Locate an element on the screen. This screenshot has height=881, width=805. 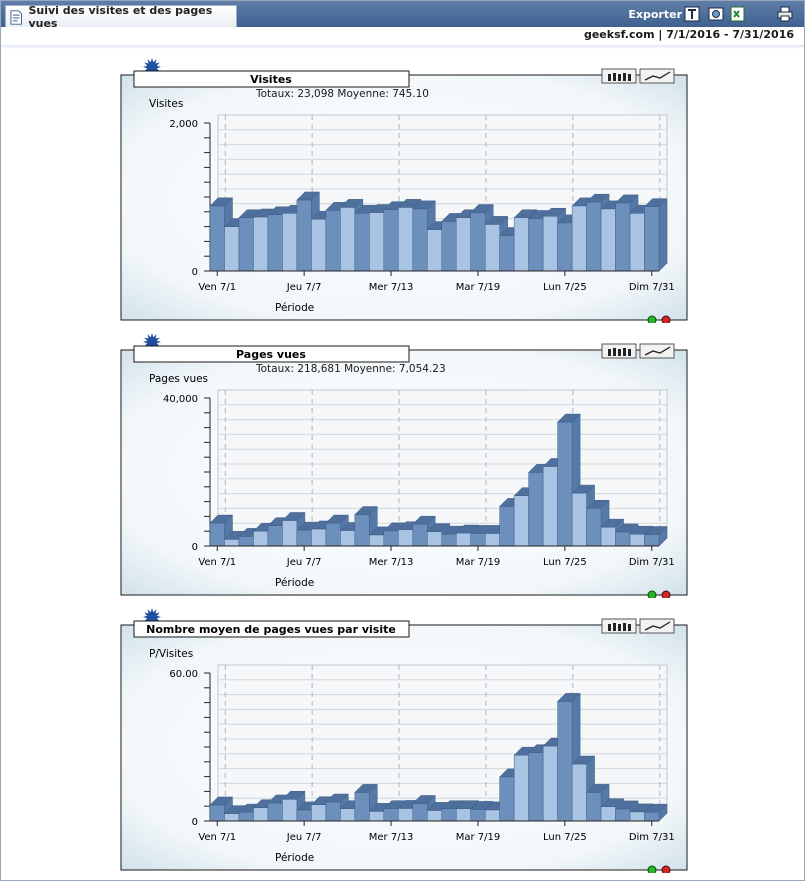
bar-side is located at coordinates (663, 235).